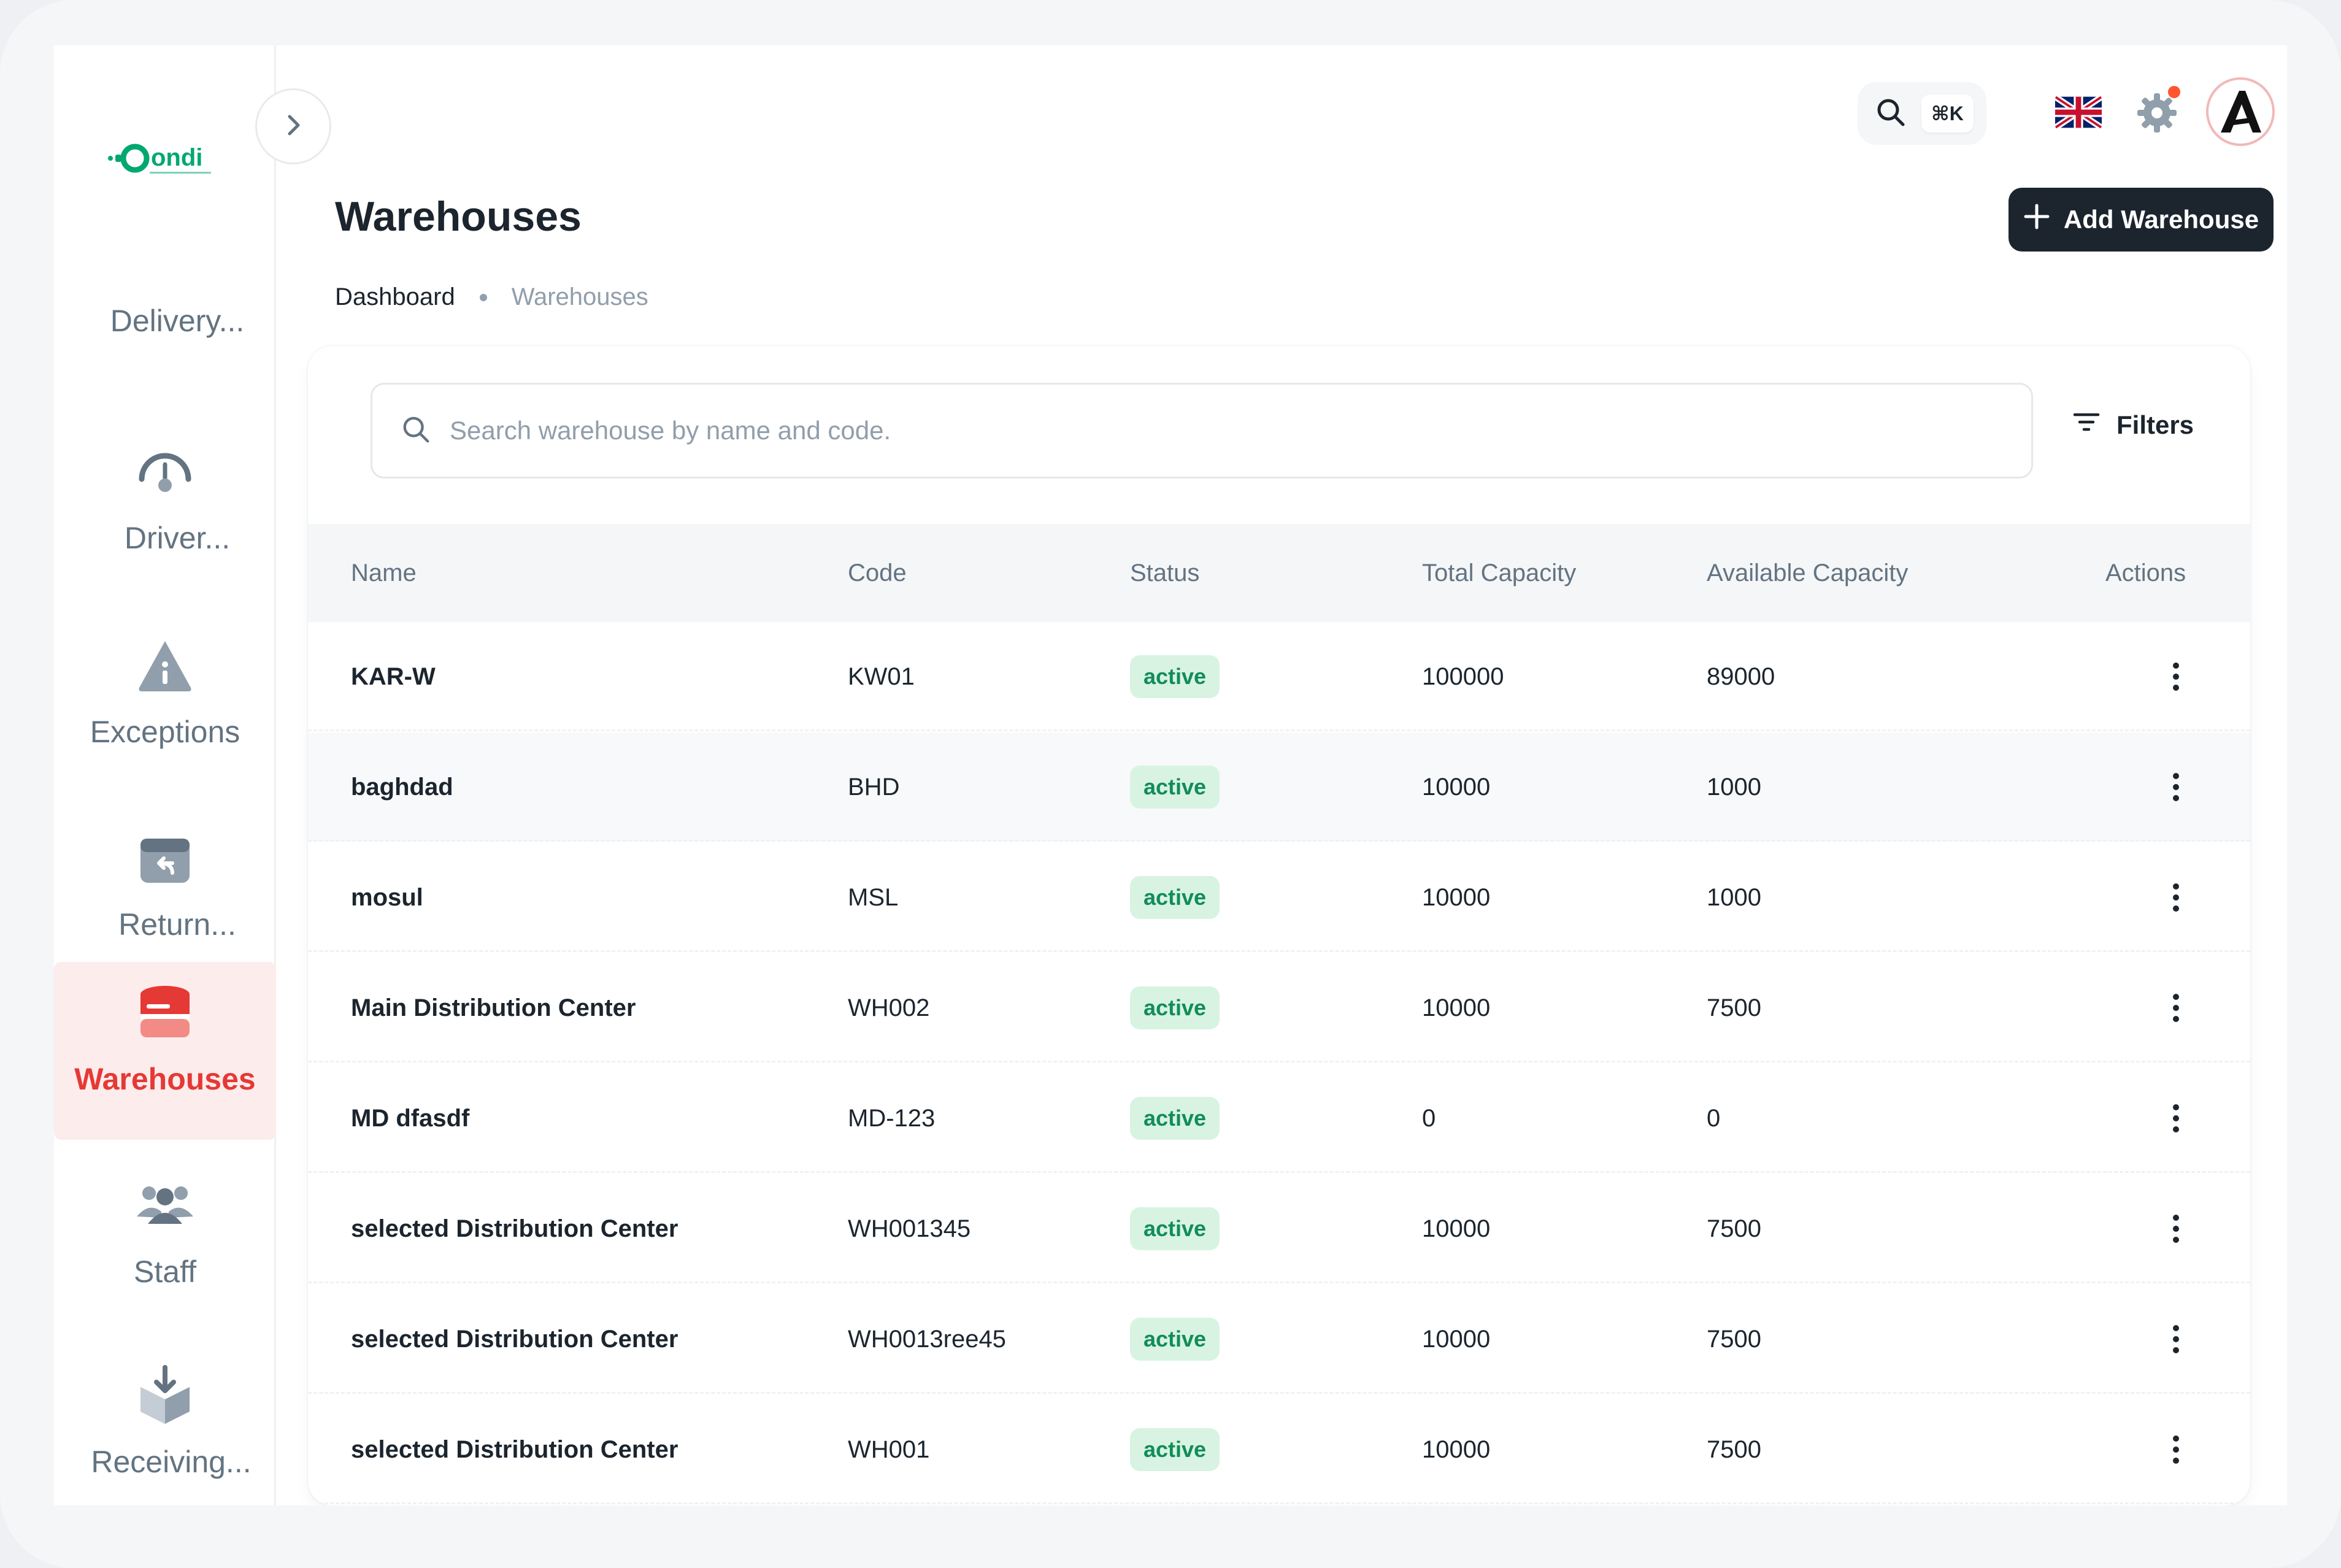  I want to click on warehouse-search-field, so click(1202, 430).